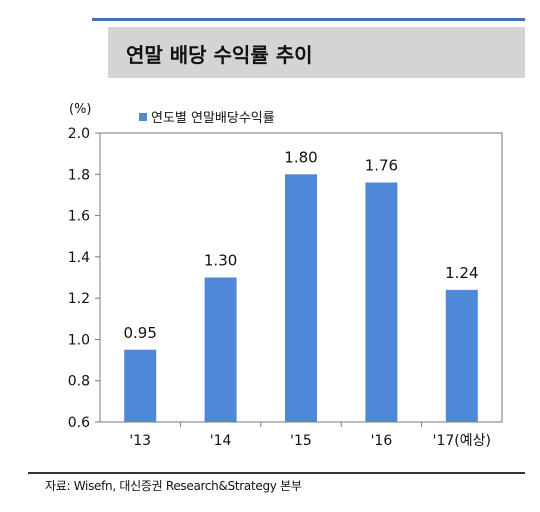 This screenshot has width=540, height=512. What do you see at coordinates (462, 441) in the screenshot?
I see `x-tick-label: '17(예상)` at bounding box center [462, 441].